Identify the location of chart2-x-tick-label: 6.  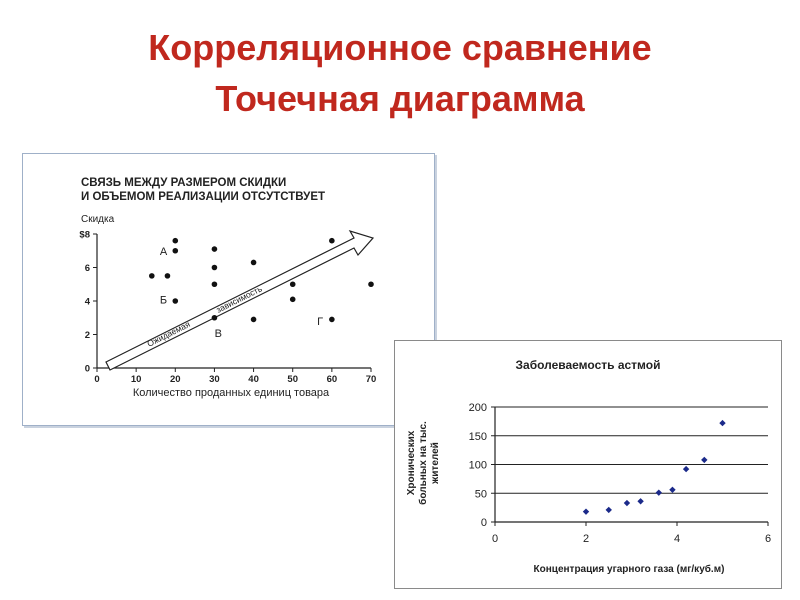
(768, 539).